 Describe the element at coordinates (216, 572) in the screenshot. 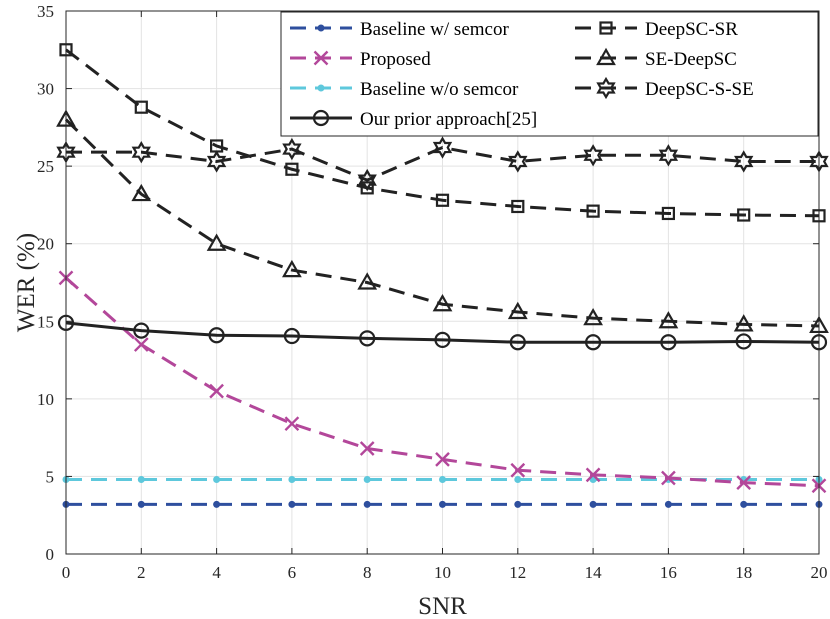

I see `x-tick-label: 4` at that location.